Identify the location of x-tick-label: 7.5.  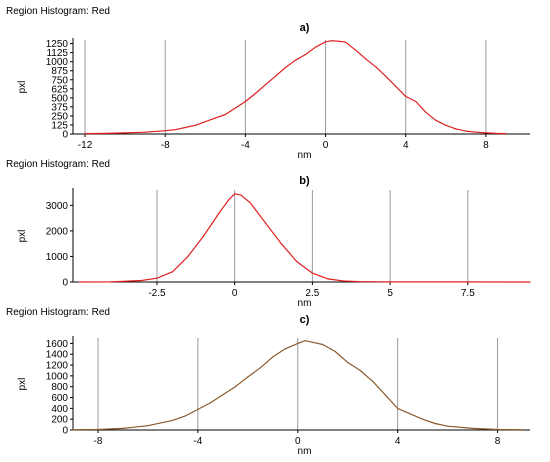
(468, 293).